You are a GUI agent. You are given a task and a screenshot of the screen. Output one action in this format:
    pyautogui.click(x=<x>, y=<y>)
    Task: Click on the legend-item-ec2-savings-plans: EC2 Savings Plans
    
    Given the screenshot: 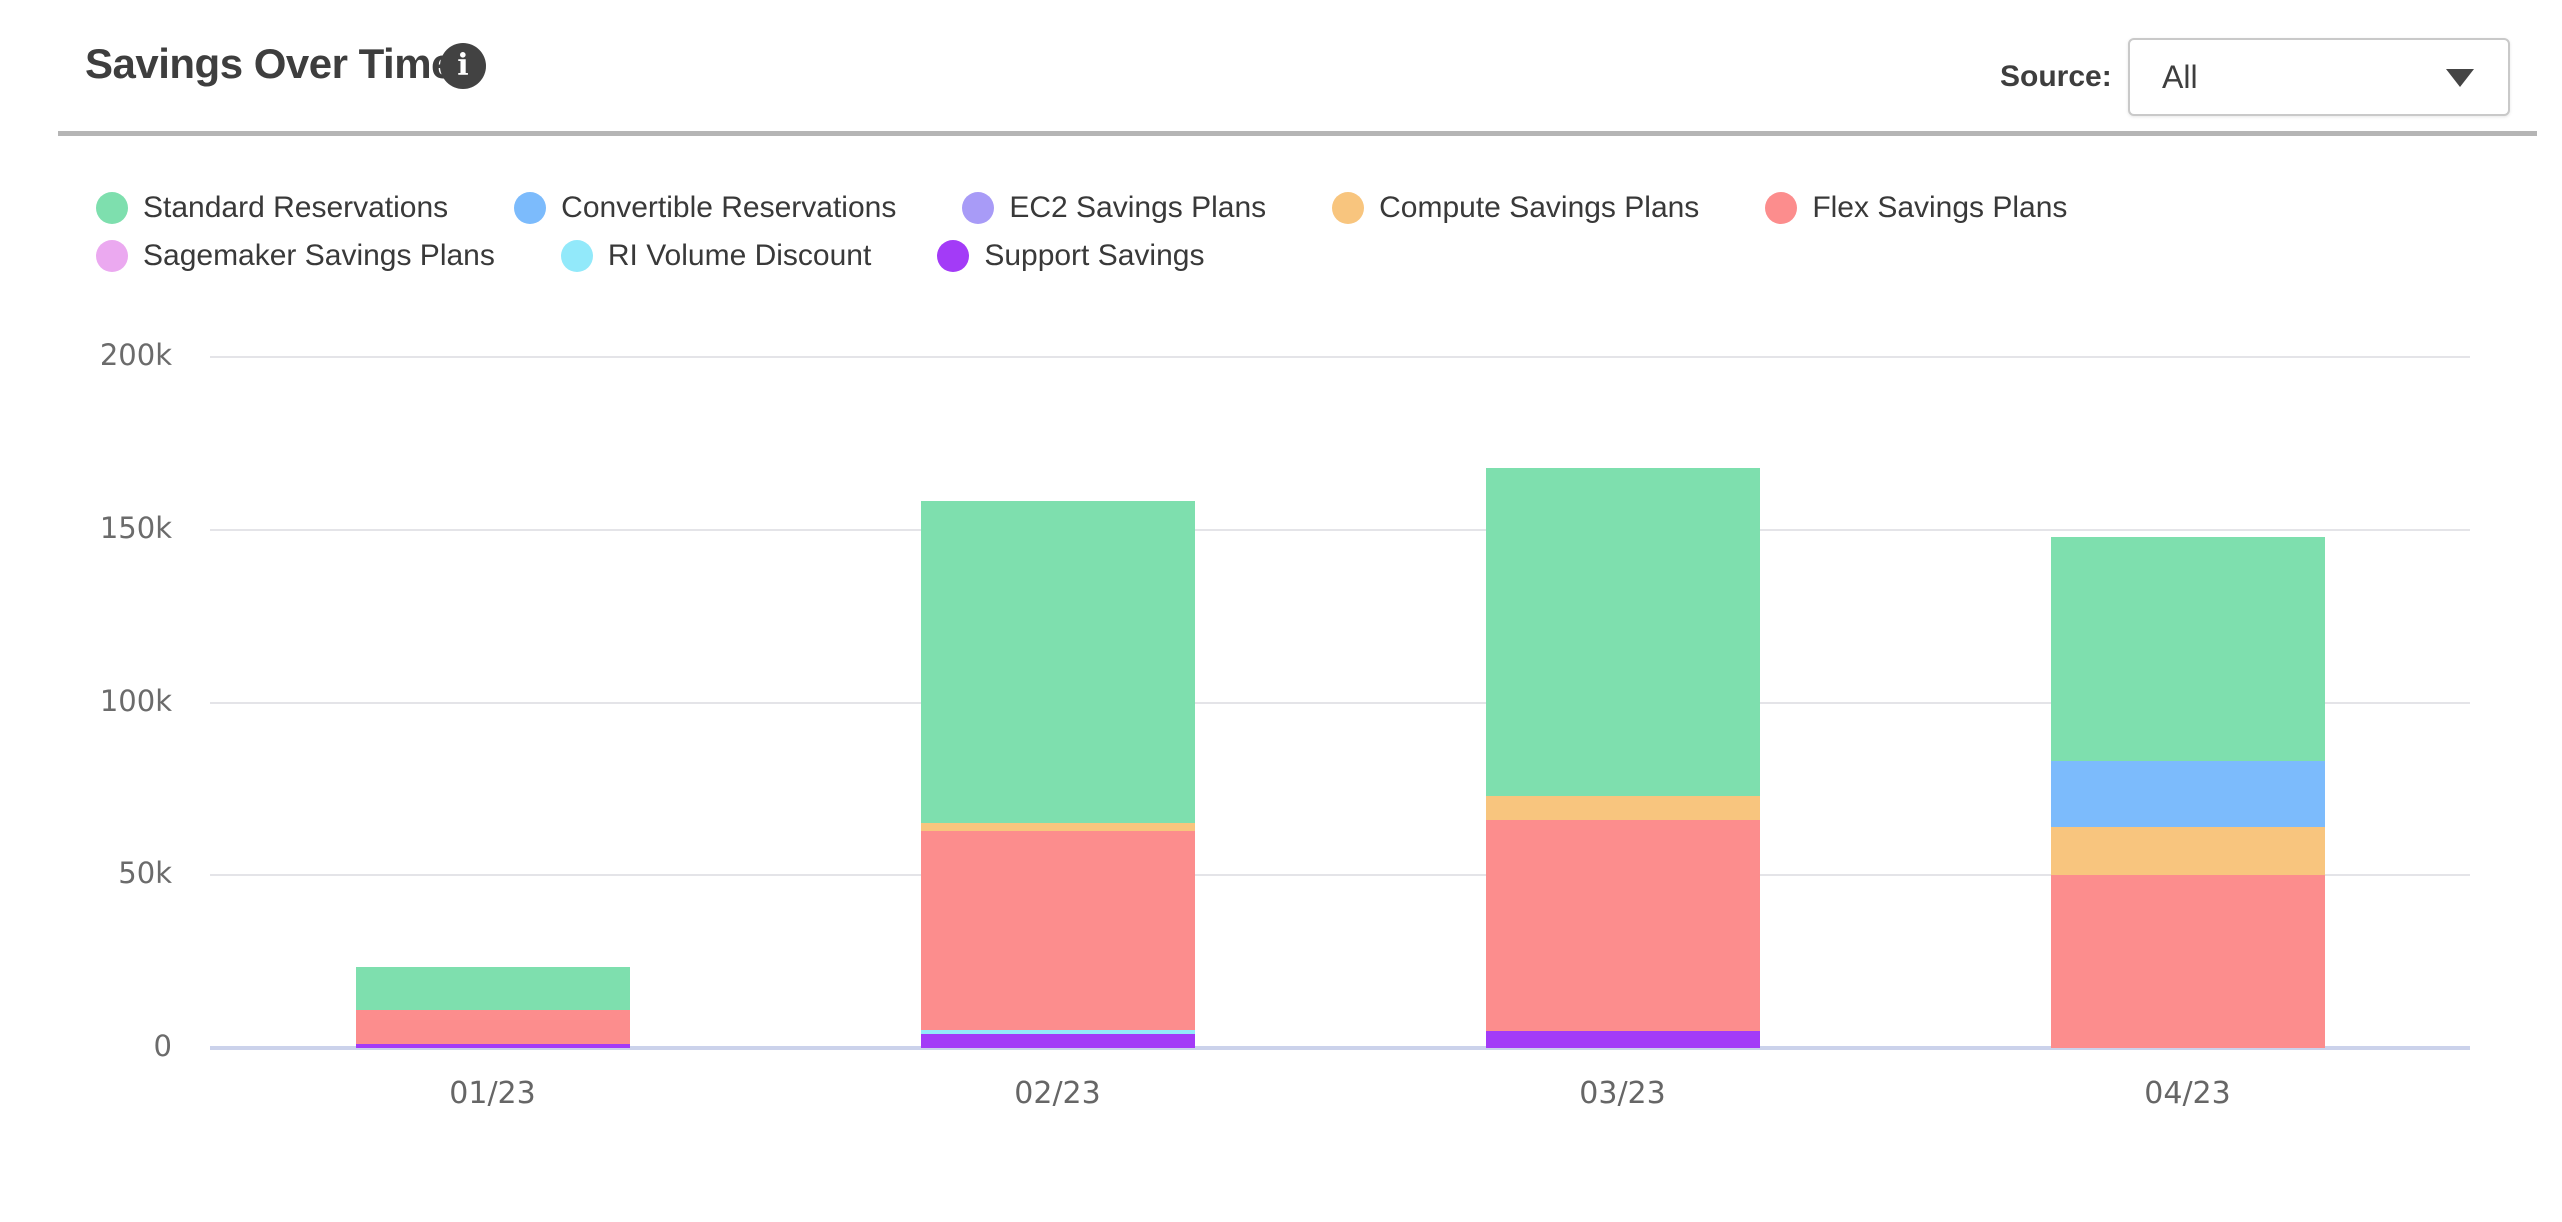 What is the action you would take?
    pyautogui.click(x=1114, y=208)
    